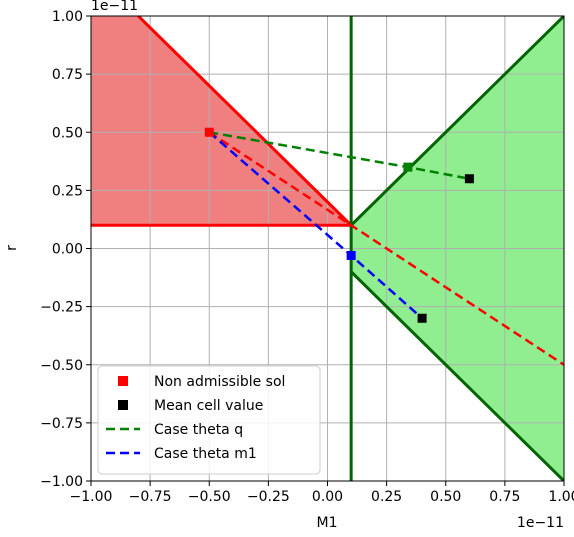 This screenshot has height=537, width=574. I want to click on y-tick-label: 0.75, so click(67, 75).